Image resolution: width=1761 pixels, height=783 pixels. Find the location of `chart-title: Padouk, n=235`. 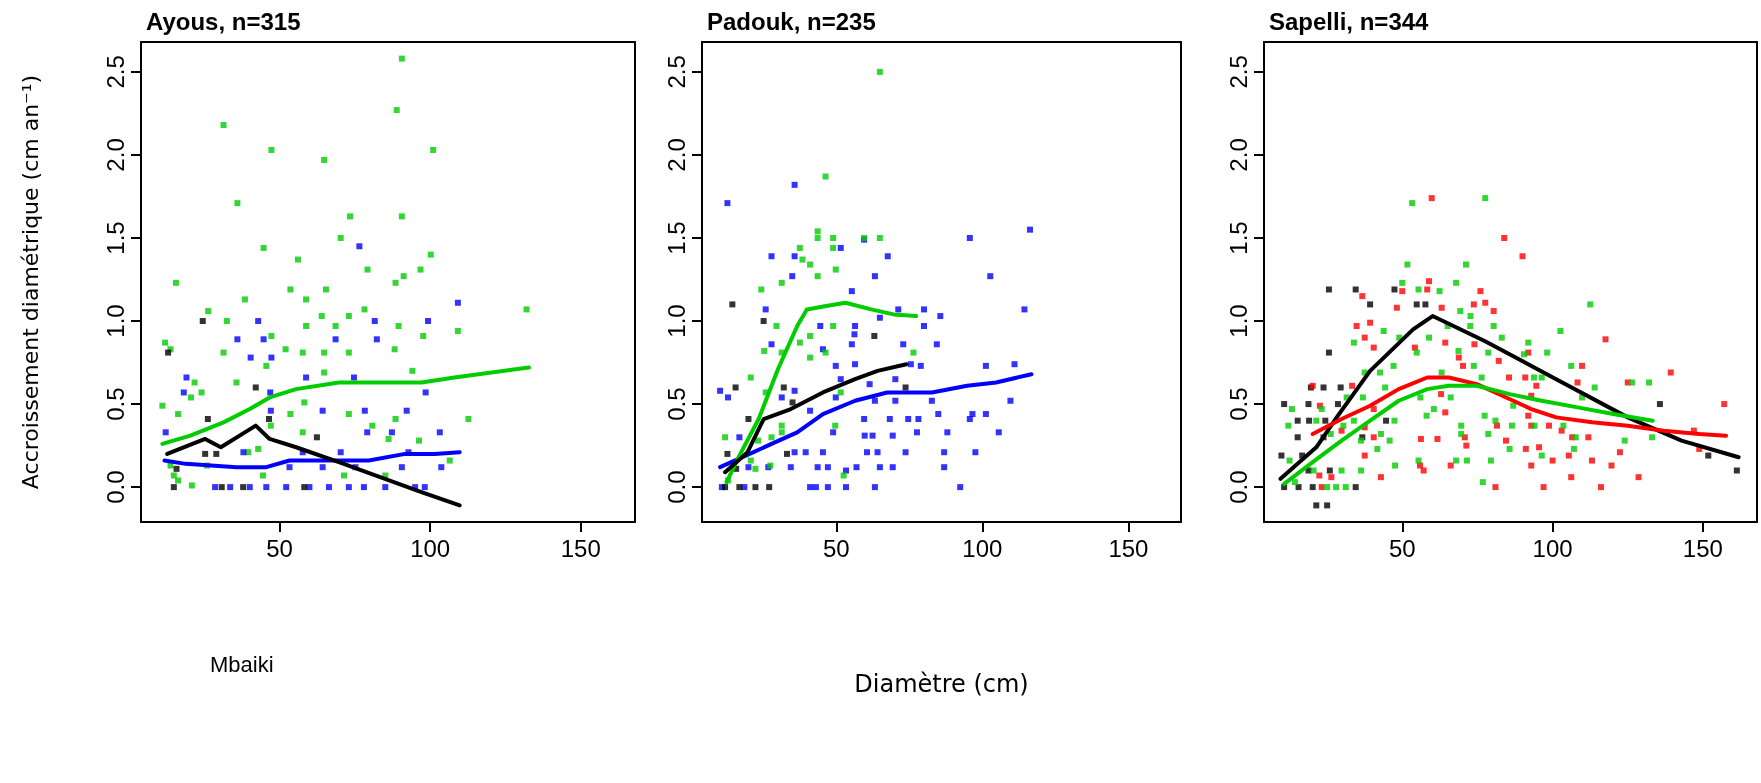

chart-title: Padouk, n=235 is located at coordinates (791, 21).